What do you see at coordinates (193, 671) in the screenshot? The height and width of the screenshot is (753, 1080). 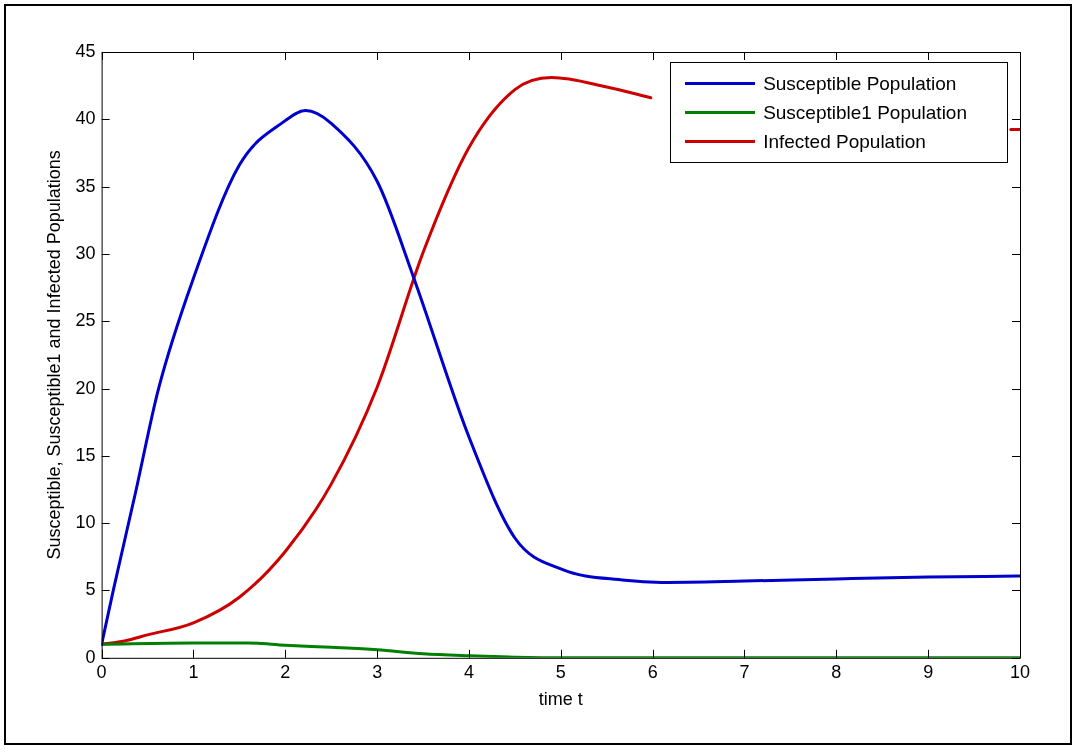 I see `x-tick-label: 1` at bounding box center [193, 671].